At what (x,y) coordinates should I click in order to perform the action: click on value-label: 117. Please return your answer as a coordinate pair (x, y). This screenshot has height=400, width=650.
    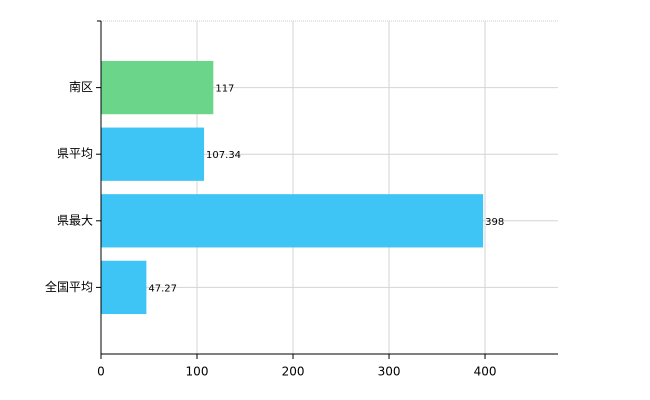
    Looking at the image, I should click on (224, 89).